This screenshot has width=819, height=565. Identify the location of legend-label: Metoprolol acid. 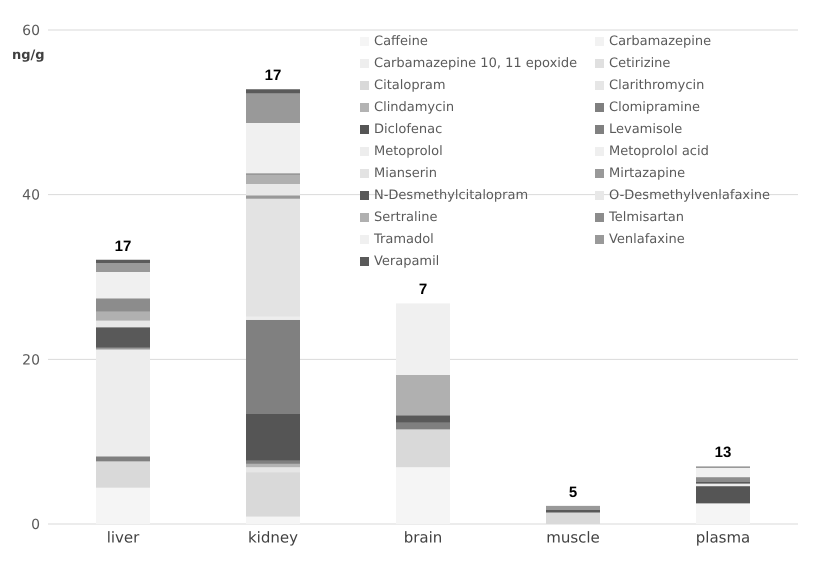
(659, 151).